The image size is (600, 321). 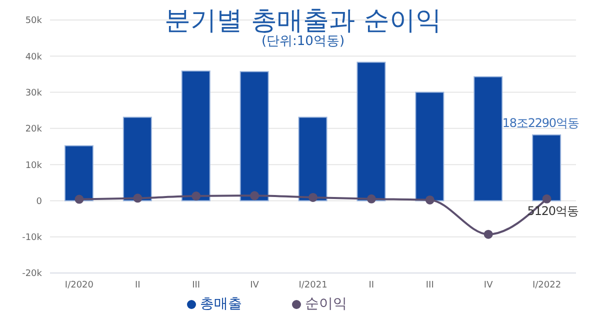 What do you see at coordinates (313, 285) in the screenshot?
I see `x-tick-label: I/2021` at bounding box center [313, 285].